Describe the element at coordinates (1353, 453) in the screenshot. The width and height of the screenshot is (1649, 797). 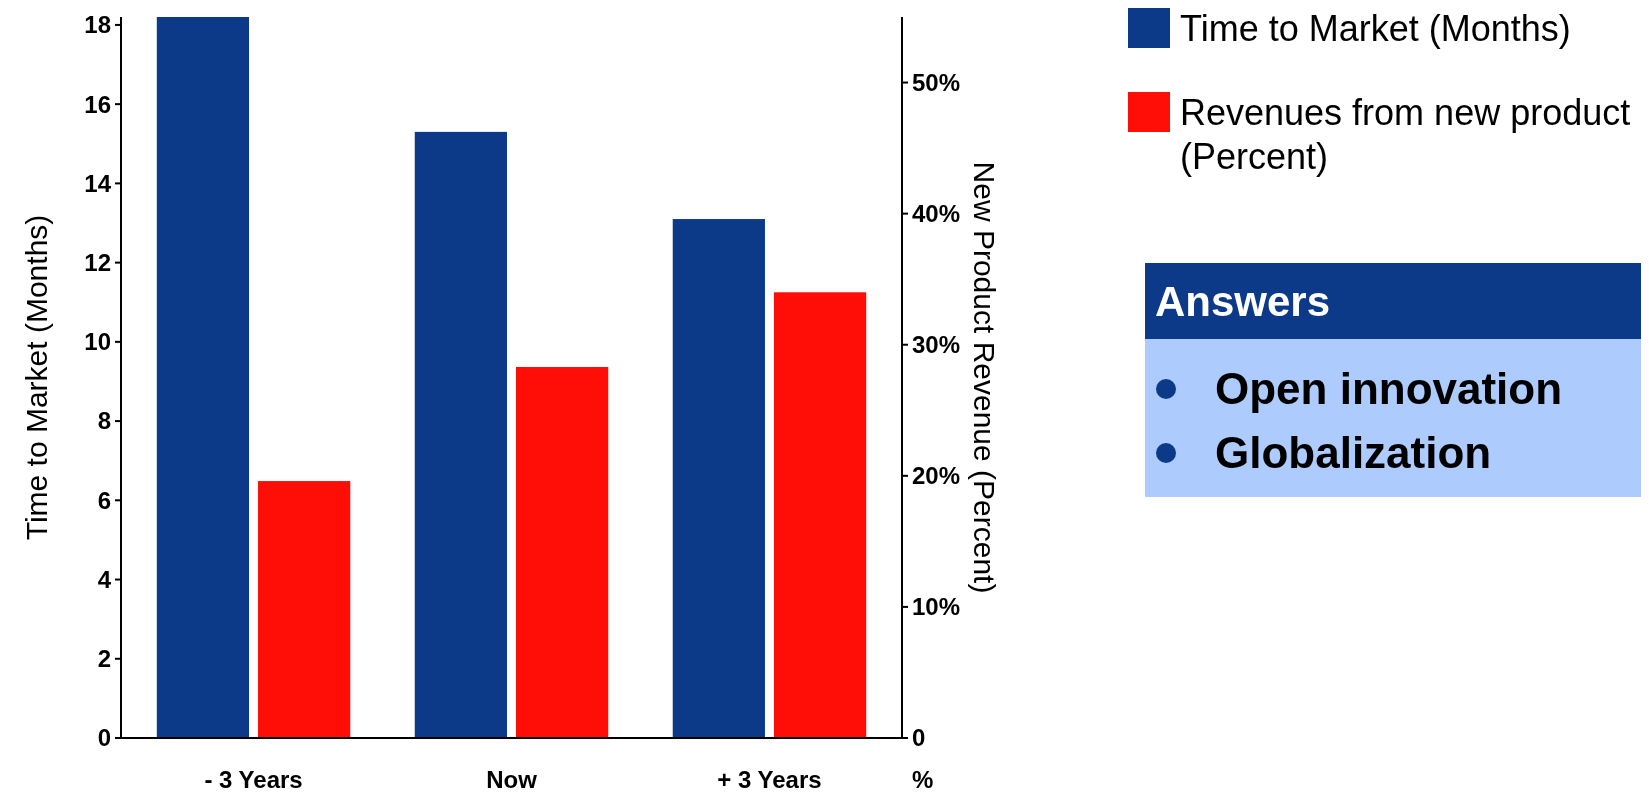
I see `text: Globalization` at that location.